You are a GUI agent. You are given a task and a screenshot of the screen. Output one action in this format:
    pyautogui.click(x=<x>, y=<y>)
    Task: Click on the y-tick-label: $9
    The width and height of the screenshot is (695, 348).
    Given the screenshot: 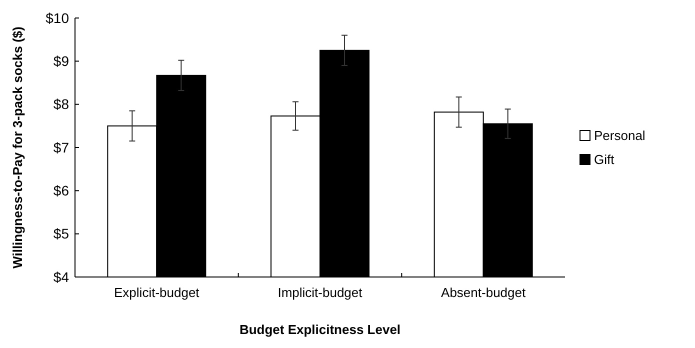 What is the action you would take?
    pyautogui.click(x=61, y=61)
    